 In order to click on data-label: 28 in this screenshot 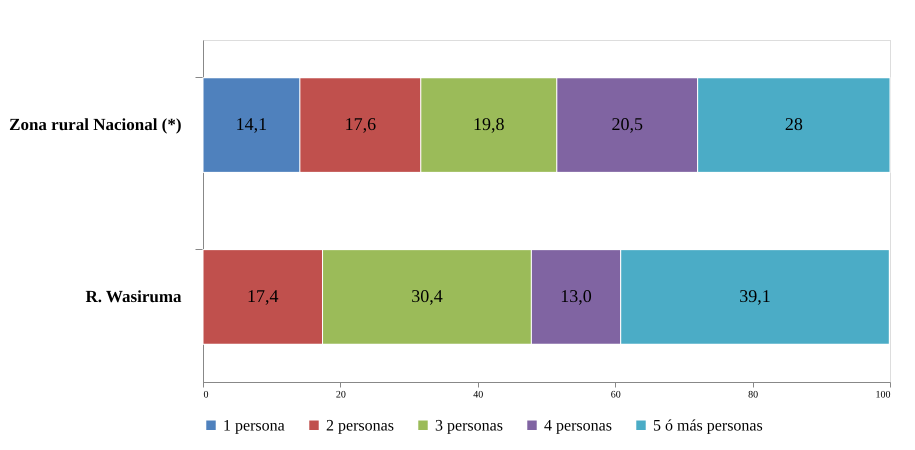, I will do `click(793, 124)`.